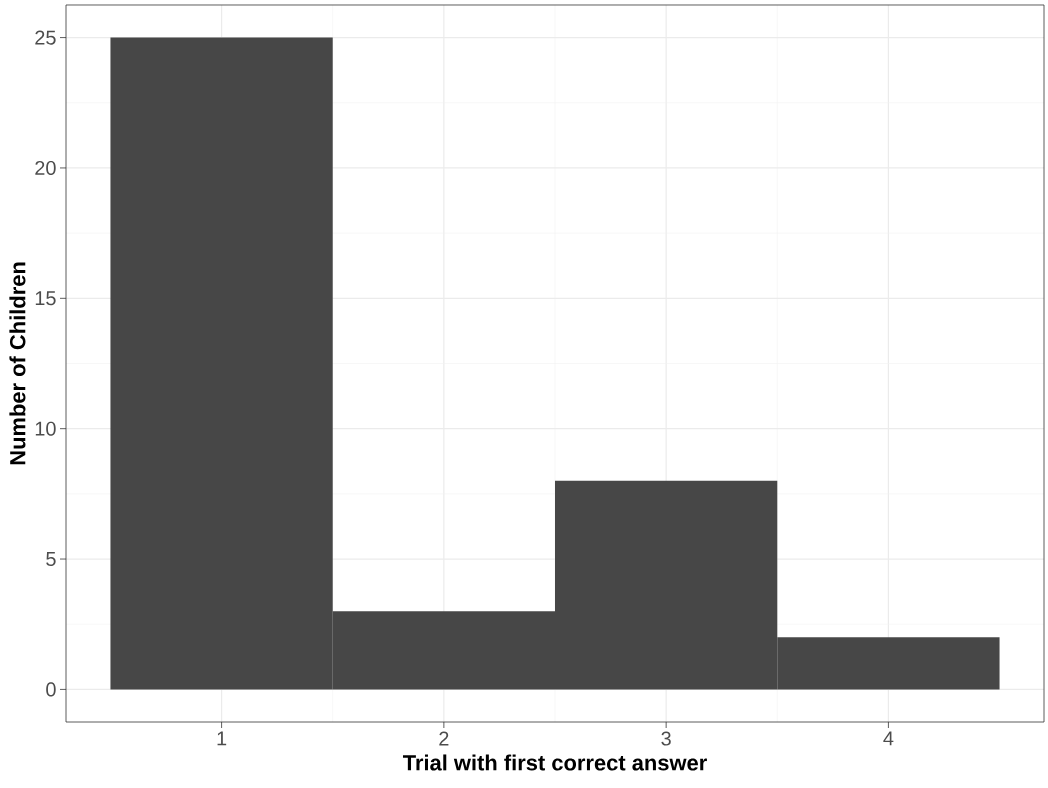 The image size is (1048, 788). Describe the element at coordinates (51, 559) in the screenshot. I see `y-tick-label: 5` at that location.